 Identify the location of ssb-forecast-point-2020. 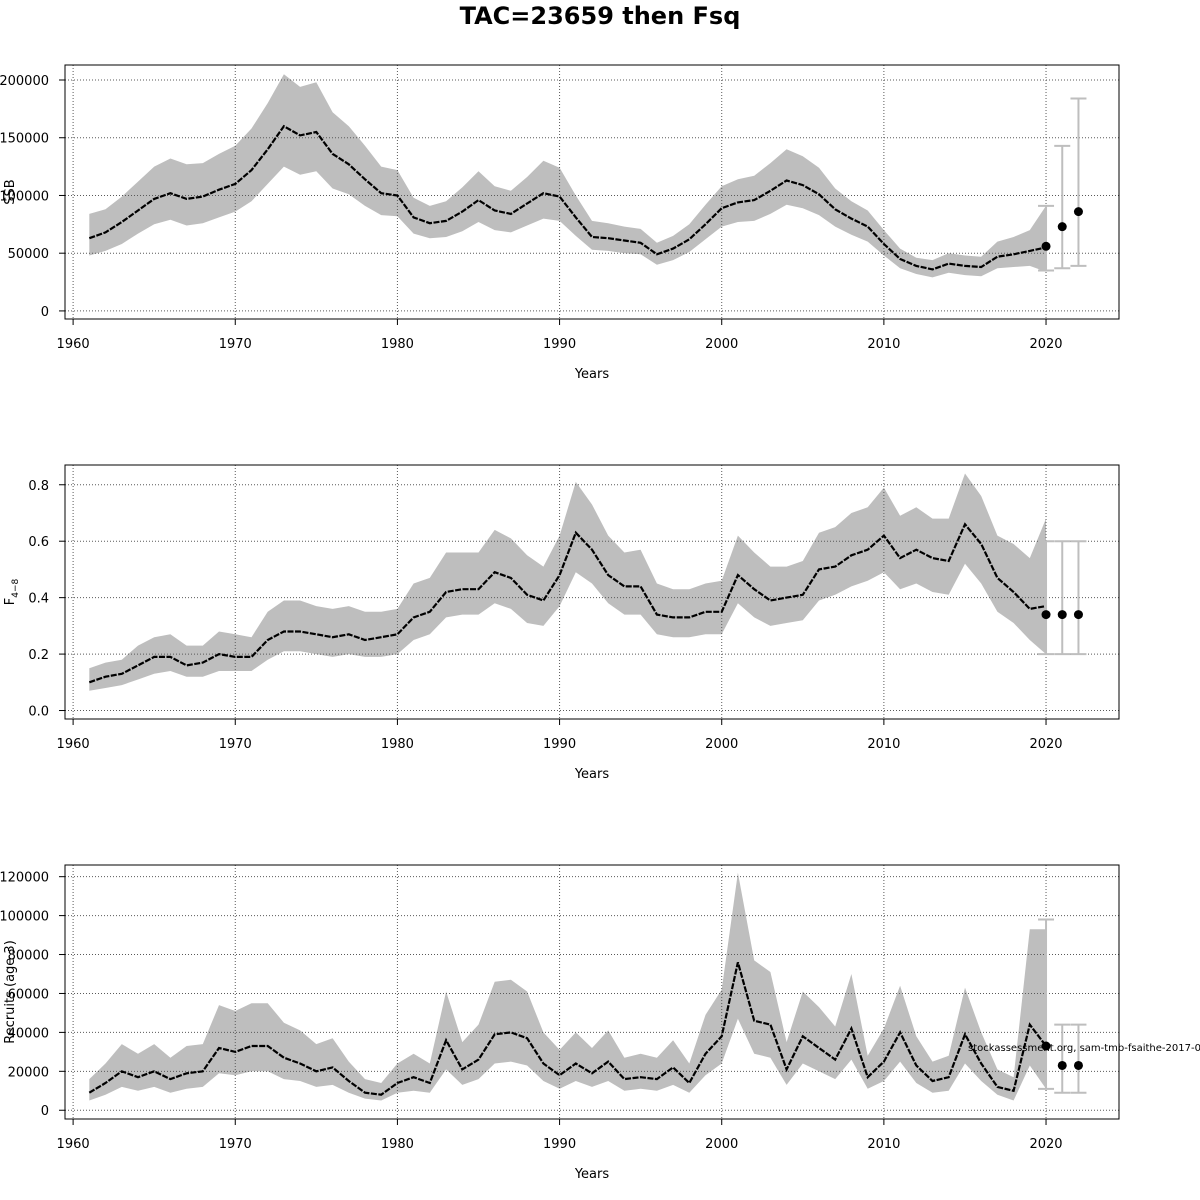
(1046, 246).